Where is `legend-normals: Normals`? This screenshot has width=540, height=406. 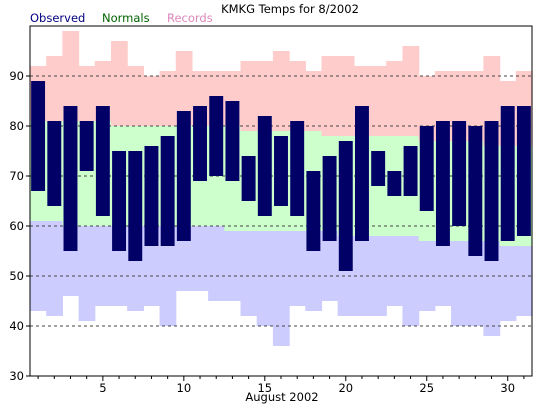 legend-normals: Normals is located at coordinates (126, 18).